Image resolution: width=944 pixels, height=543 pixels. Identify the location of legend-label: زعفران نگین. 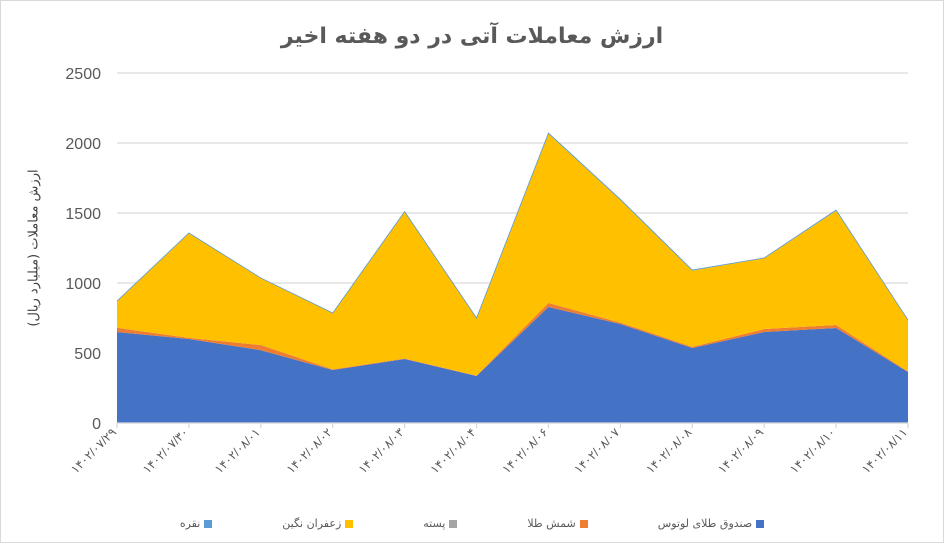
(312, 523).